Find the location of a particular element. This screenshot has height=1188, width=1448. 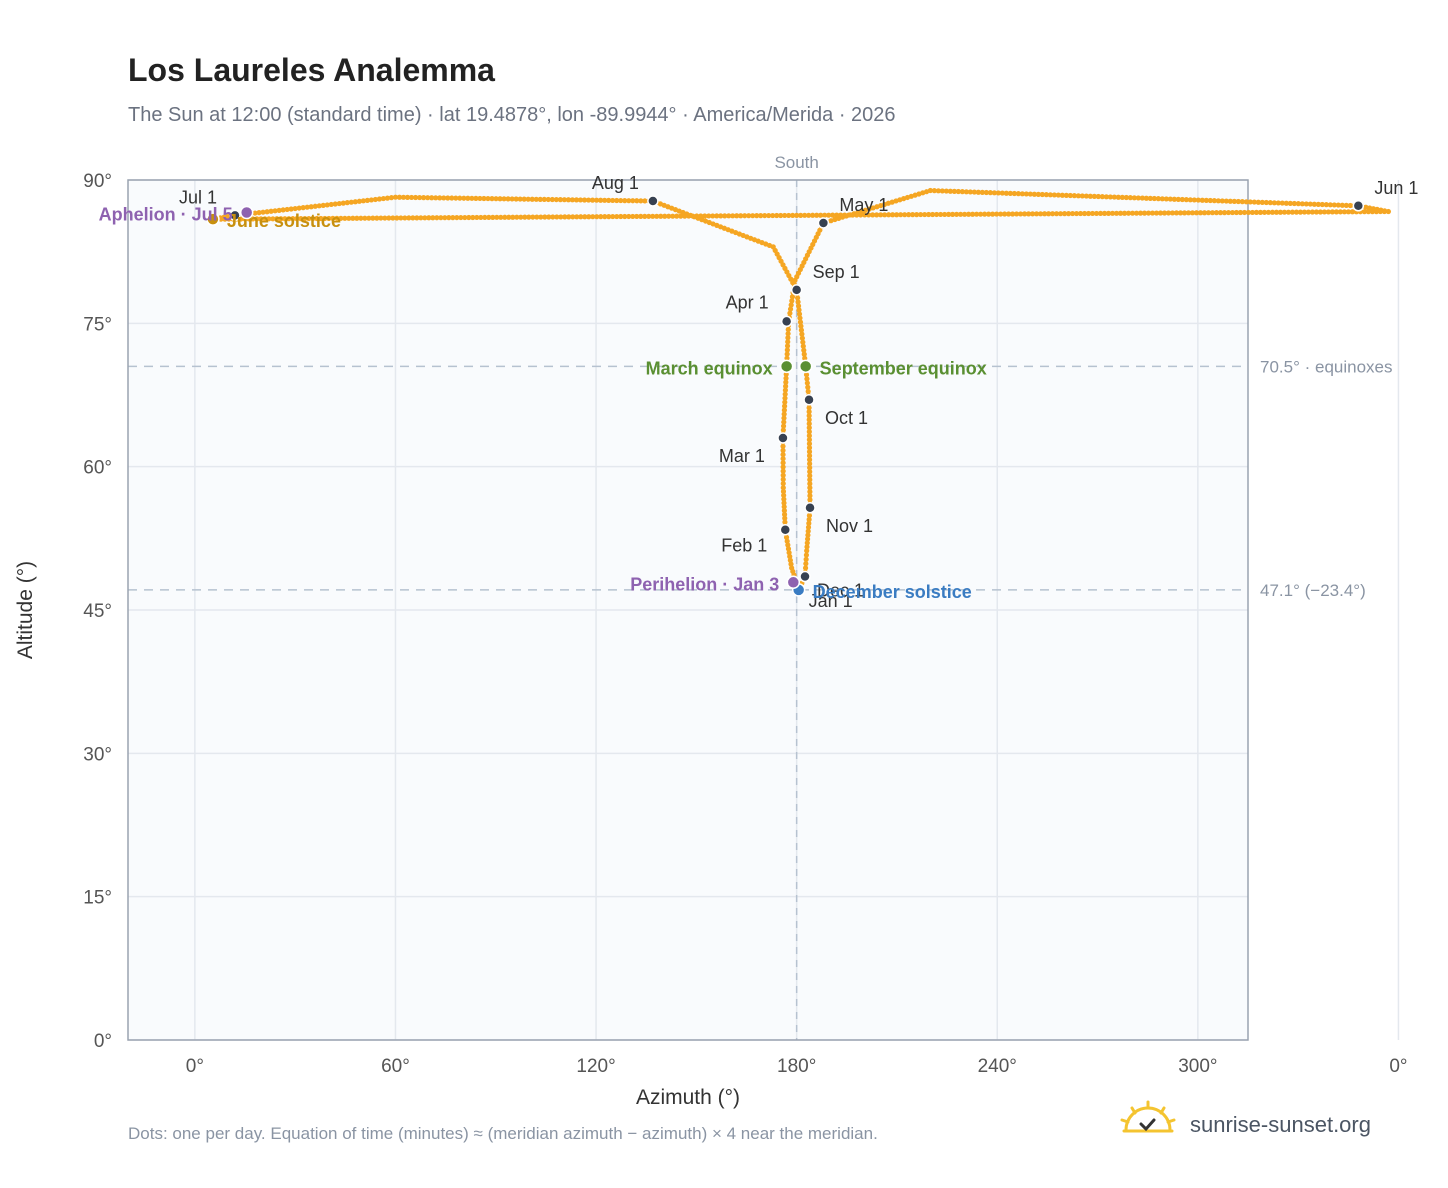

reference-line-label: 70.5° · equinoxes is located at coordinates (1326, 366).